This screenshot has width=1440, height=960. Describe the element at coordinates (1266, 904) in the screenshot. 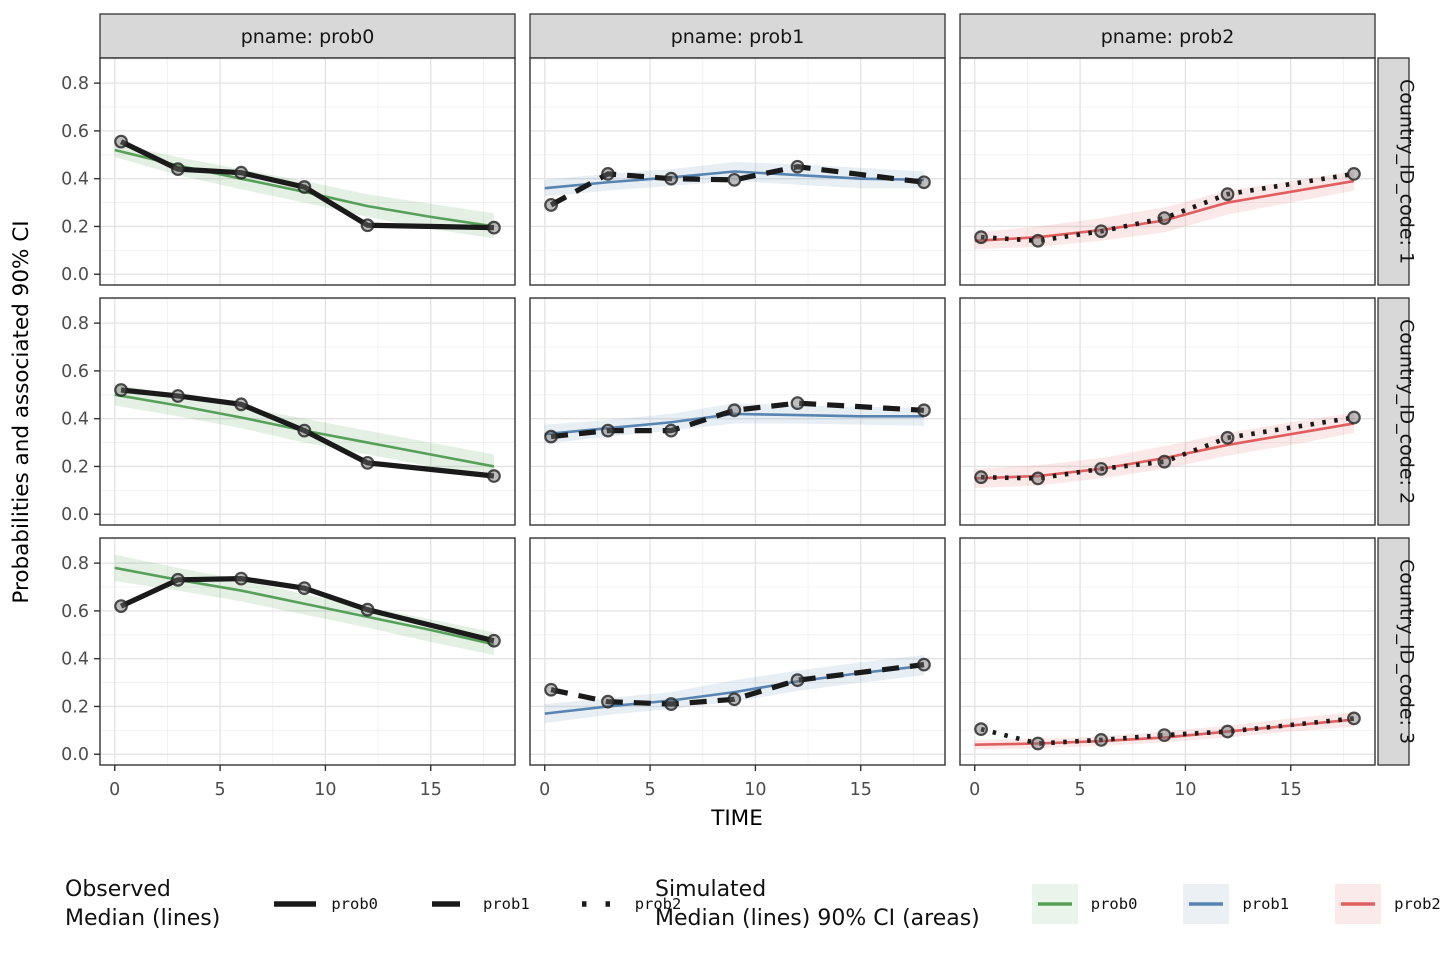

I see `legend-label-simulated-prob1: prob1` at that location.